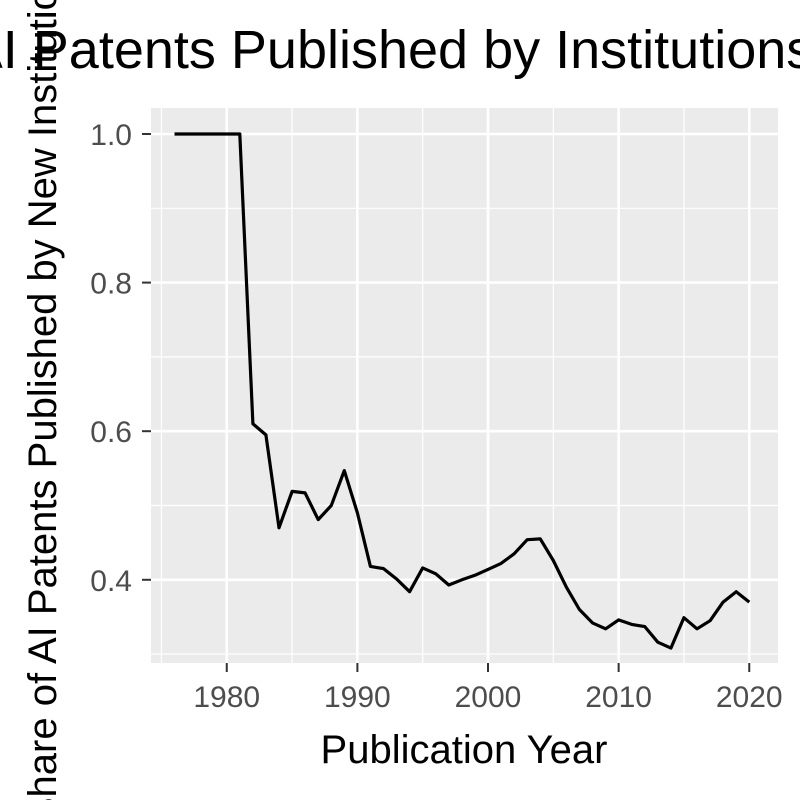 Image resolution: width=800 pixels, height=800 pixels. What do you see at coordinates (226, 697) in the screenshot?
I see `x-tick-label: 1980` at bounding box center [226, 697].